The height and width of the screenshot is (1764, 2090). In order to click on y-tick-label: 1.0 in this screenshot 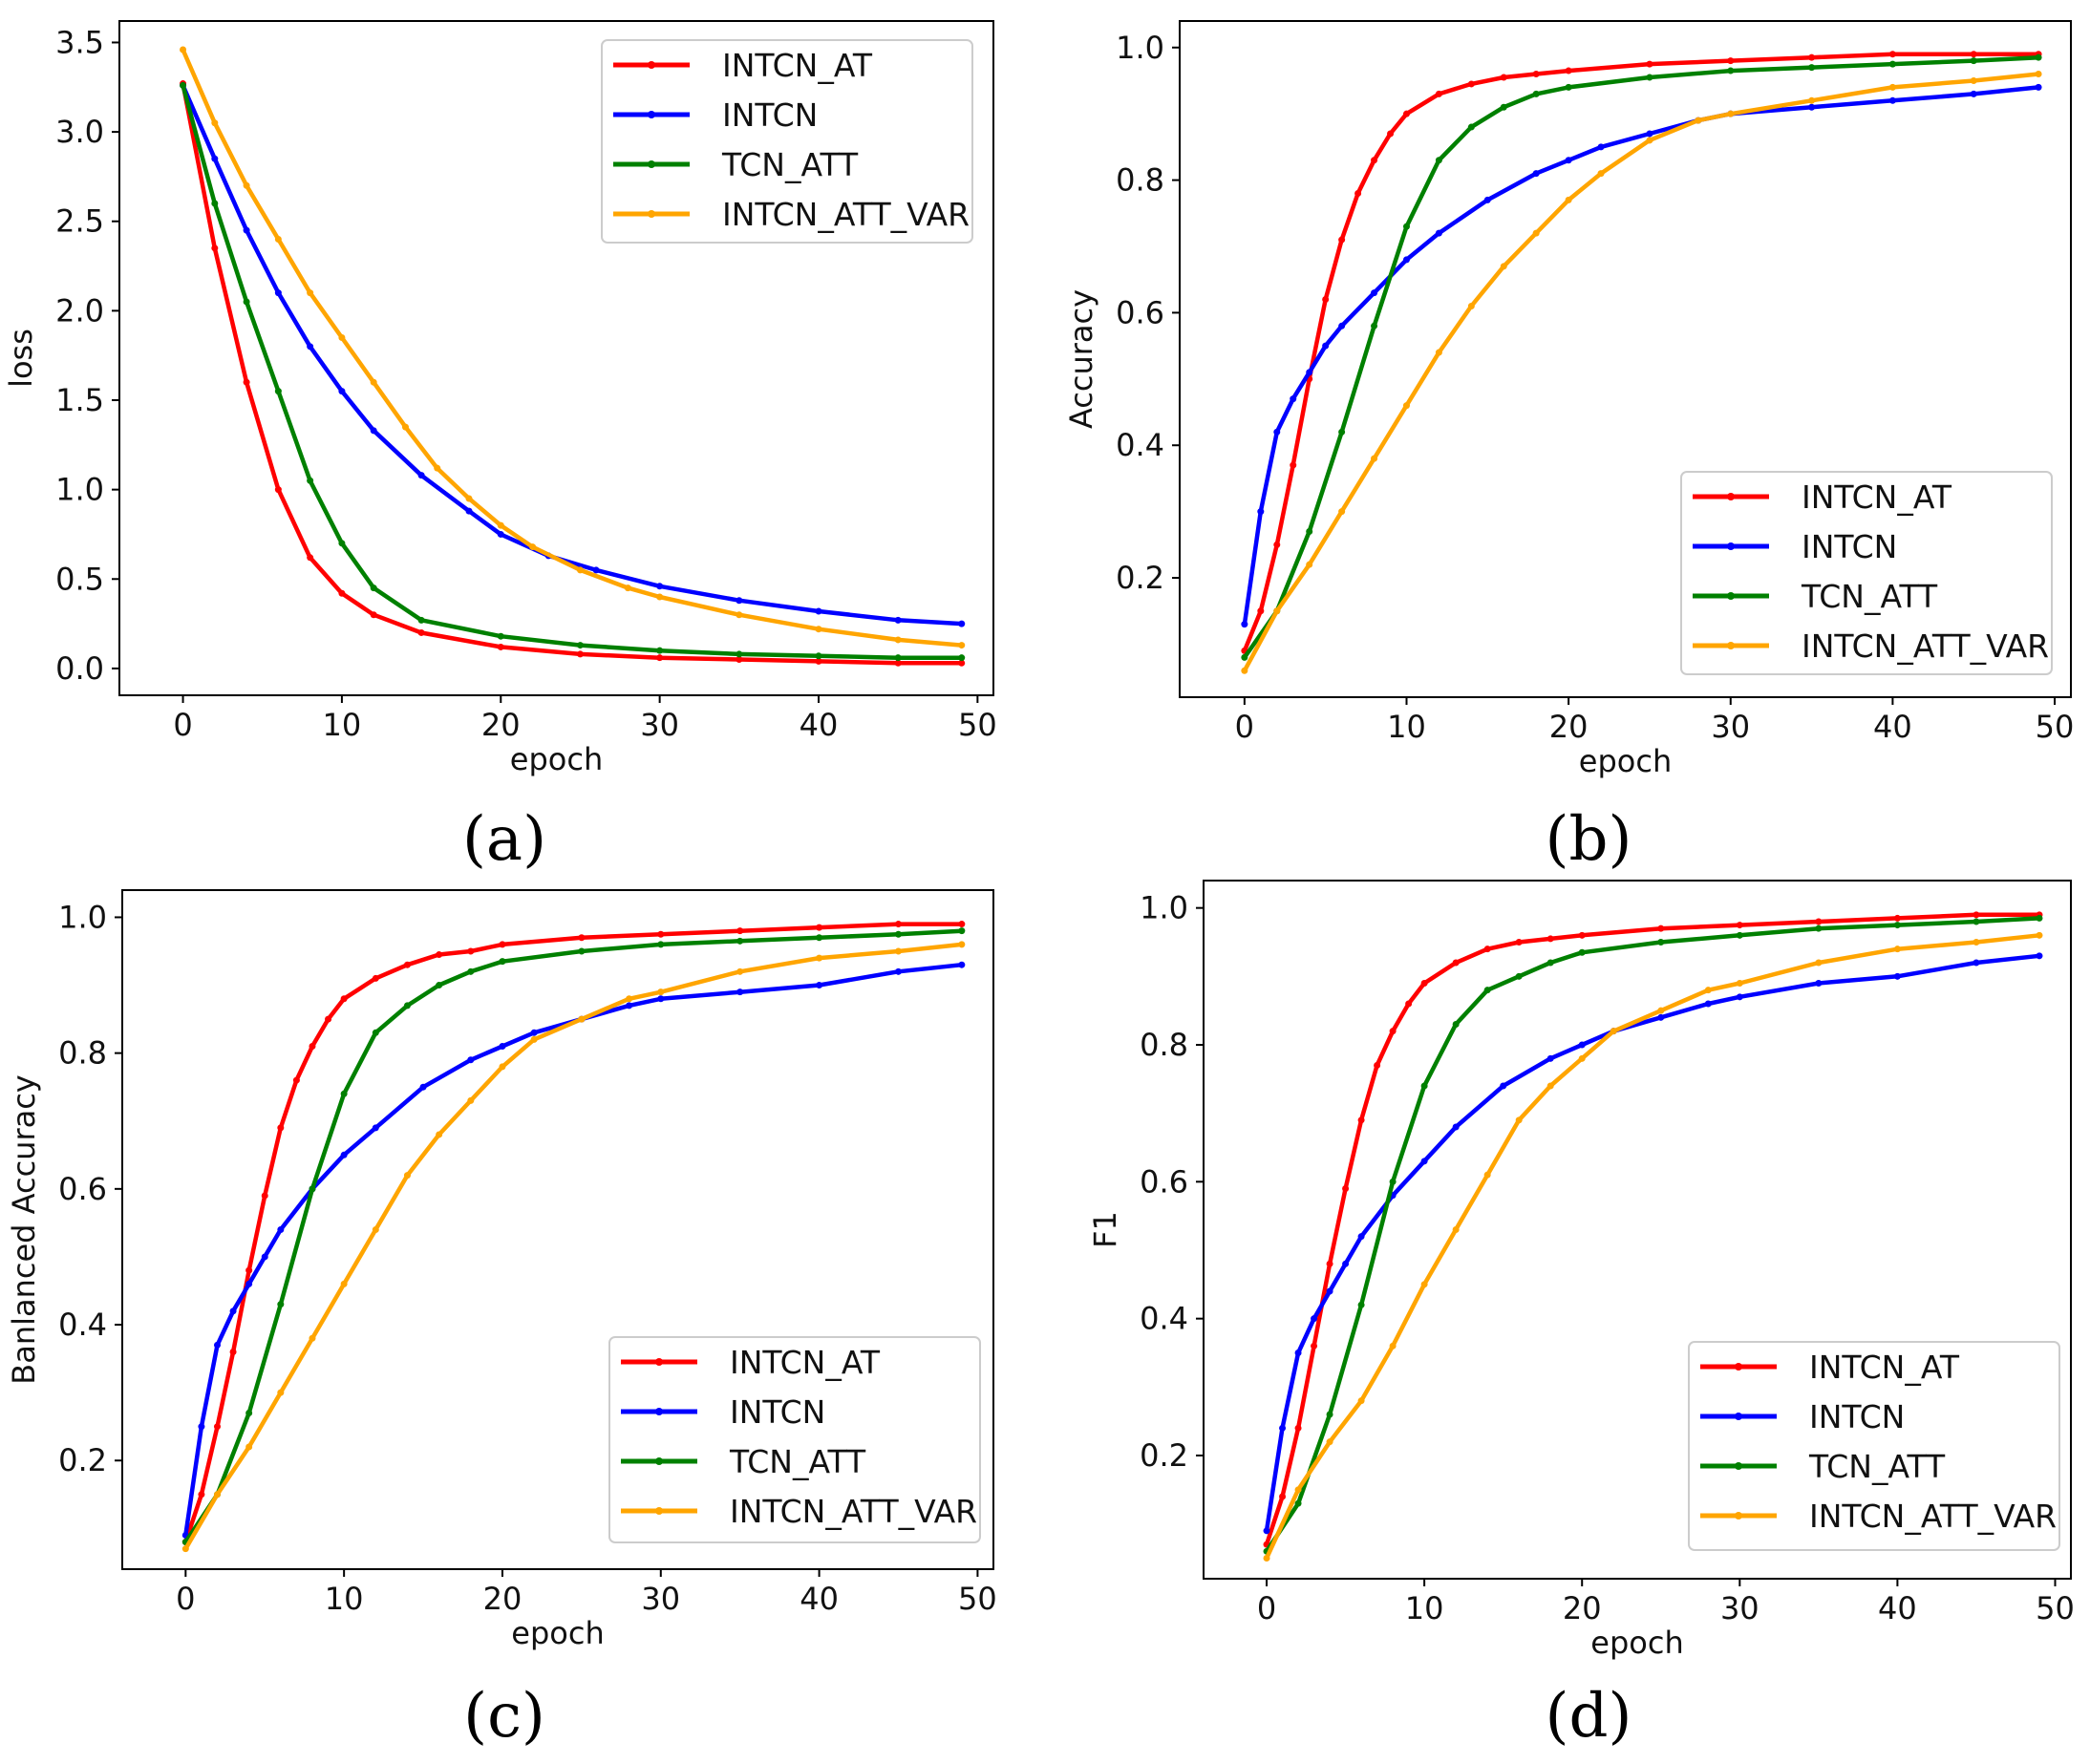, I will do `click(1164, 908)`.